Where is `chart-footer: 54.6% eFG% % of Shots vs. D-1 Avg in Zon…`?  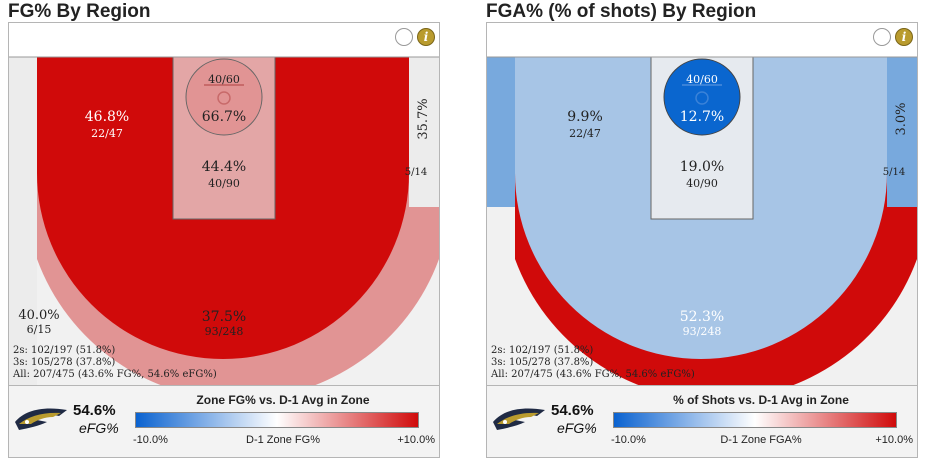 chart-footer: 54.6% eFG% % of Shots vs. D-1 Avg in Zon… is located at coordinates (702, 421).